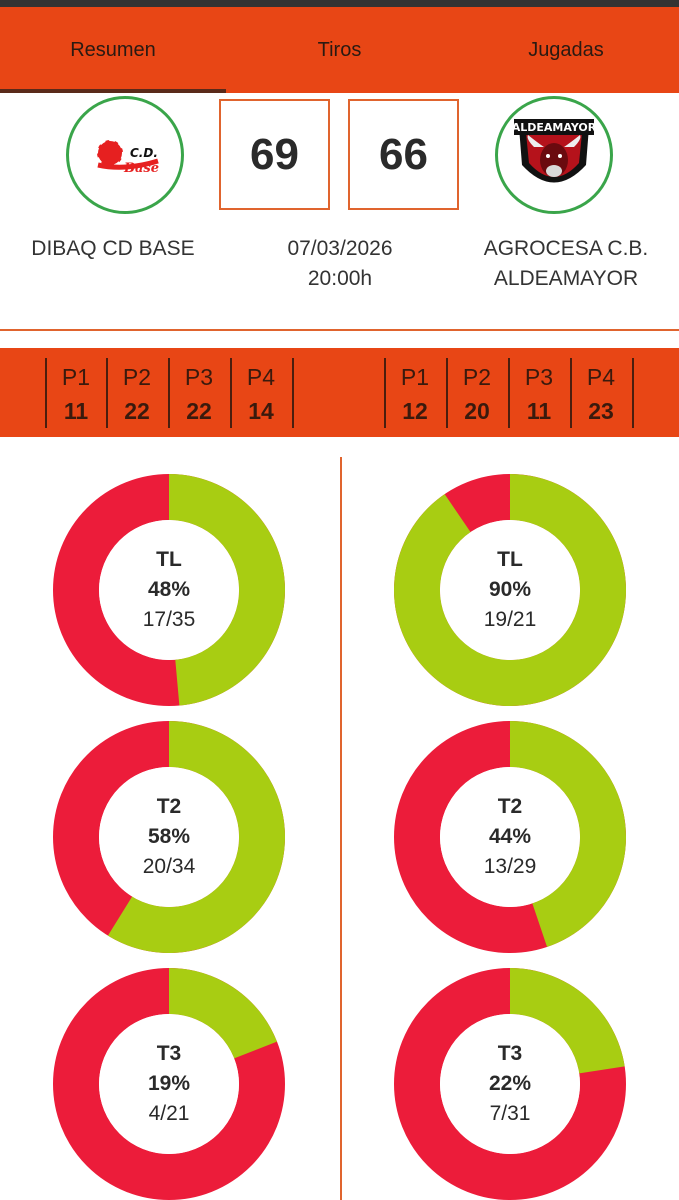 The width and height of the screenshot is (679, 1200). I want to click on away-donut-tl: TL 90% 19/21, so click(510, 590).